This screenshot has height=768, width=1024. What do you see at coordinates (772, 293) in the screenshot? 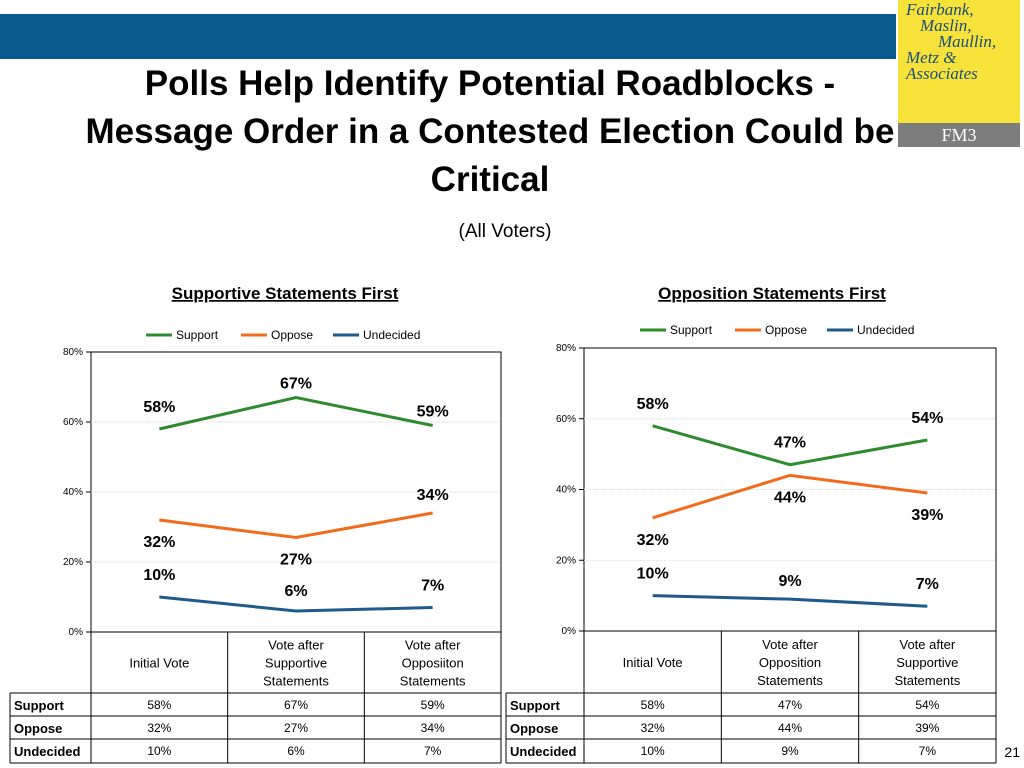
I see `chart-title: Opposition Statements First` at bounding box center [772, 293].